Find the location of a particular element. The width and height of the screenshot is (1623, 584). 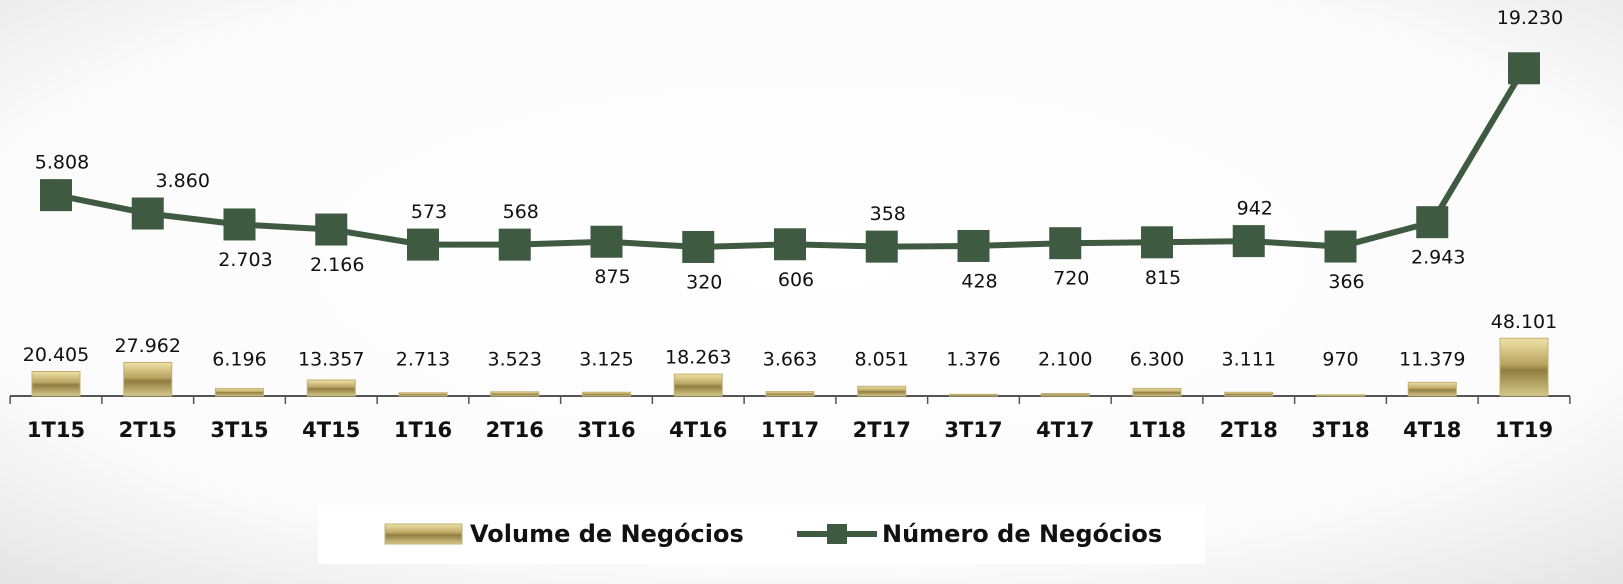

line-value-label: 2.166 is located at coordinates (337, 265).